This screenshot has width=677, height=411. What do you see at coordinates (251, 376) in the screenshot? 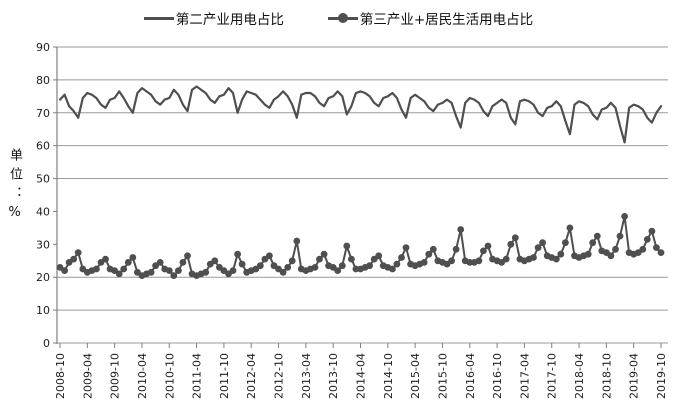
I see `svg-text: 2012-04` at bounding box center [251, 376].